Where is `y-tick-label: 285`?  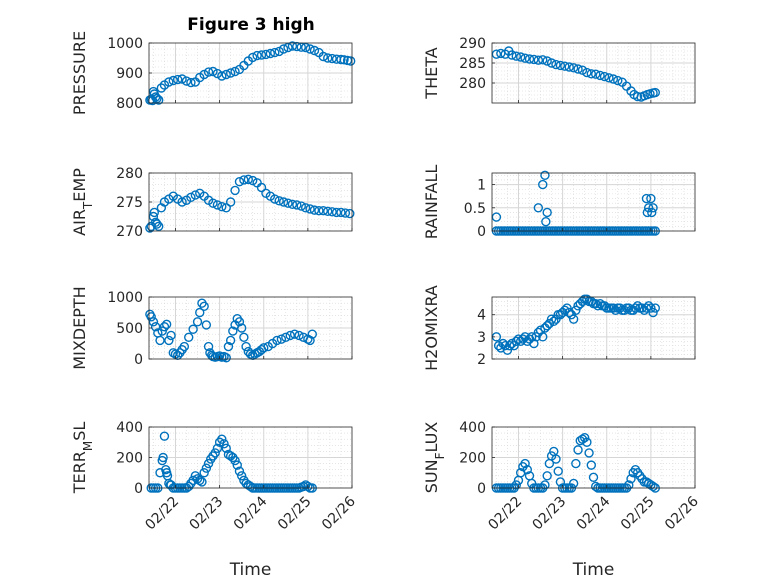 y-tick-label: 285 is located at coordinates (472, 64).